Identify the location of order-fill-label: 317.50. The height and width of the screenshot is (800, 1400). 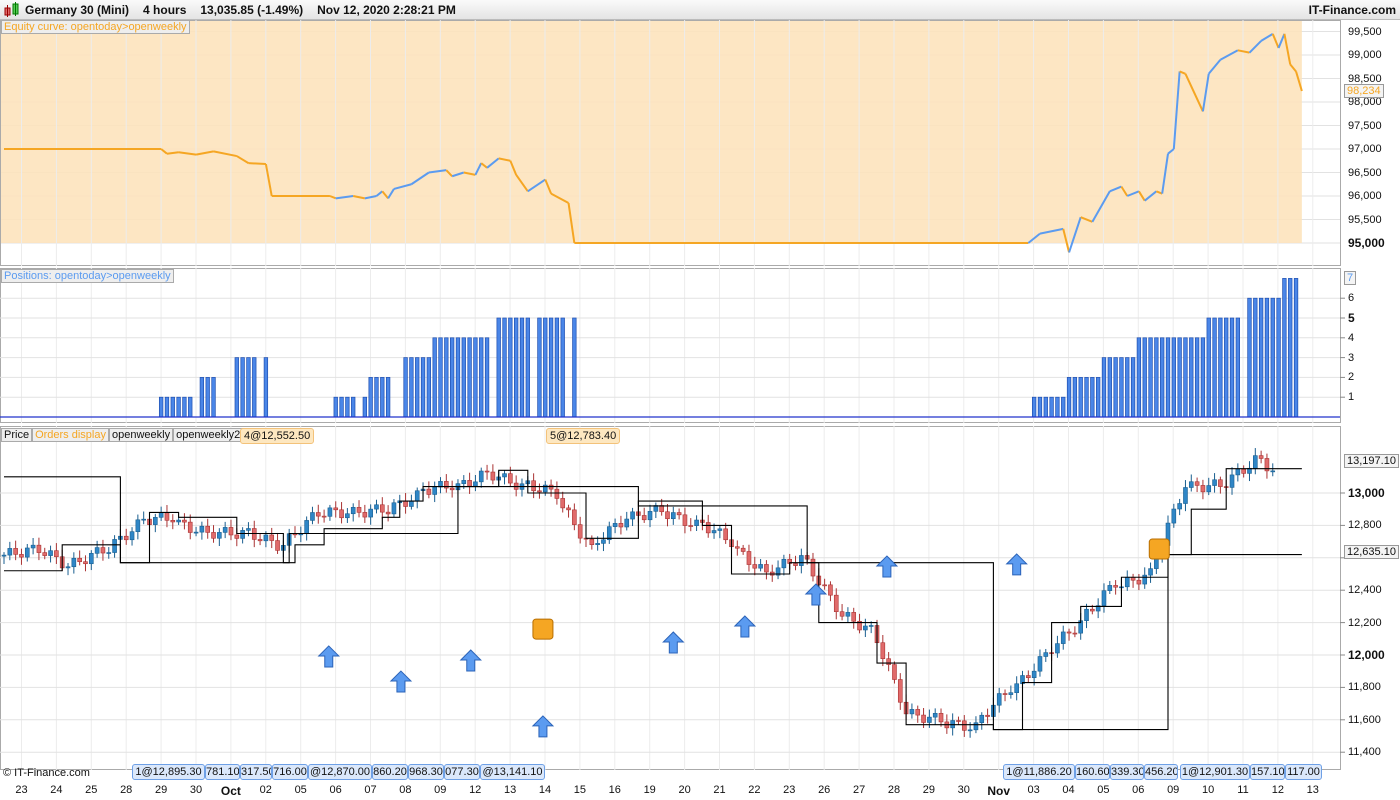
(256, 772).